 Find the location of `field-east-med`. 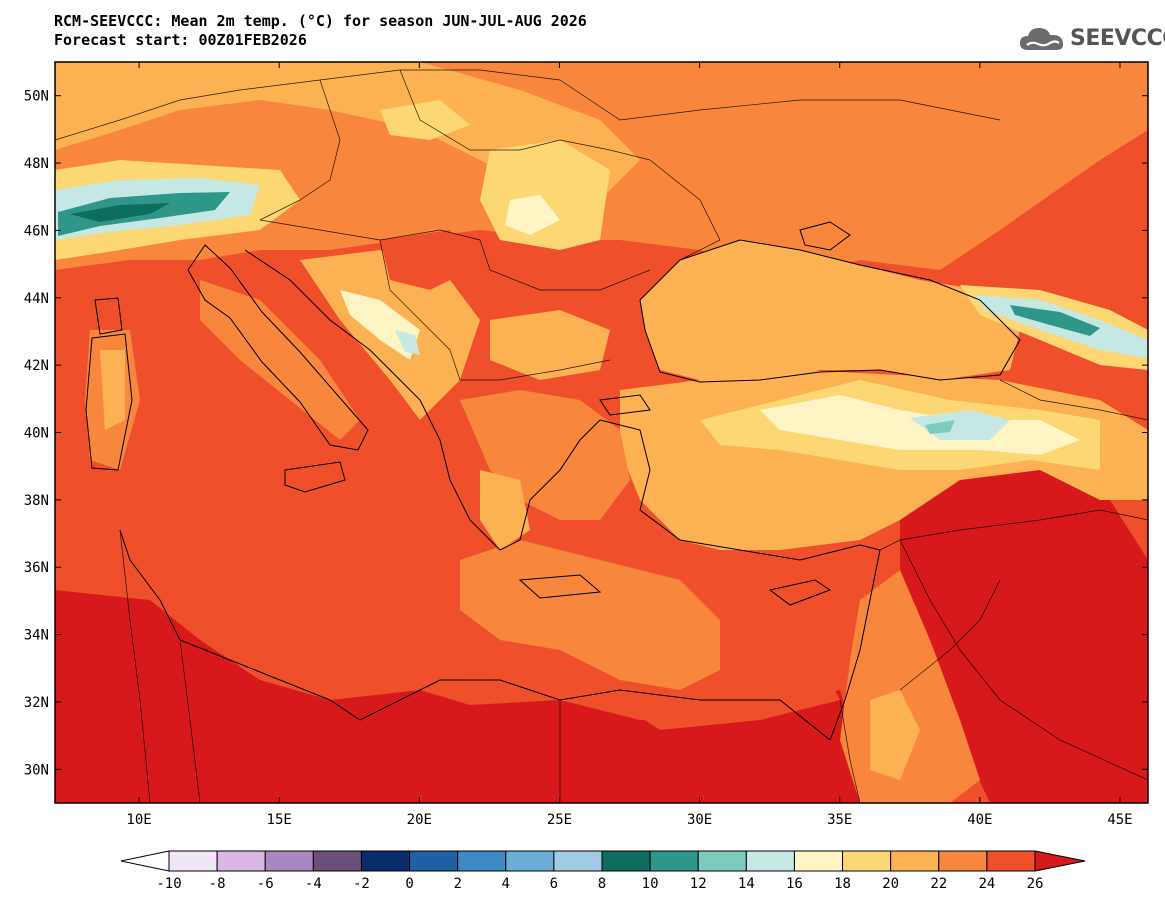

field-east-med is located at coordinates (590, 615).